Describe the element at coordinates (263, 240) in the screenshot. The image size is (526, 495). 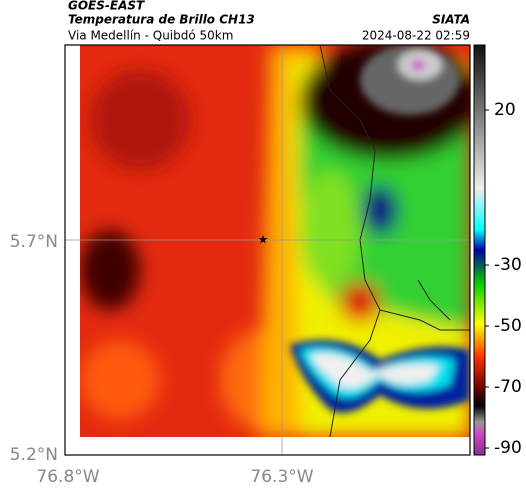
I see `city-marker: ★` at that location.